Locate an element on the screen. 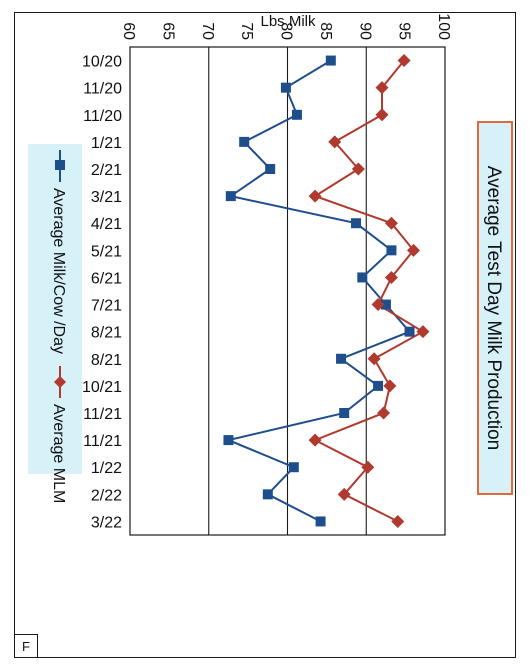  x-tick-label: 3/22 is located at coordinates (106, 522).